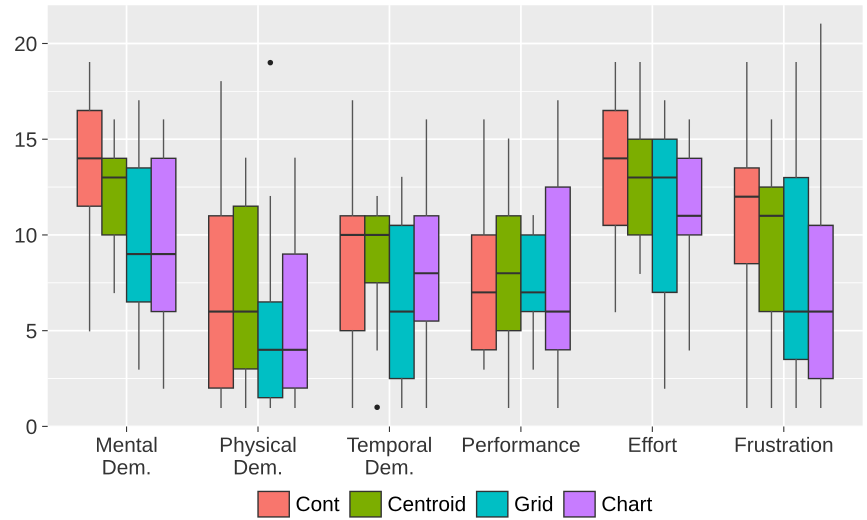  Describe the element at coordinates (521, 444) in the screenshot. I see `x-tick-label: Performance` at that location.